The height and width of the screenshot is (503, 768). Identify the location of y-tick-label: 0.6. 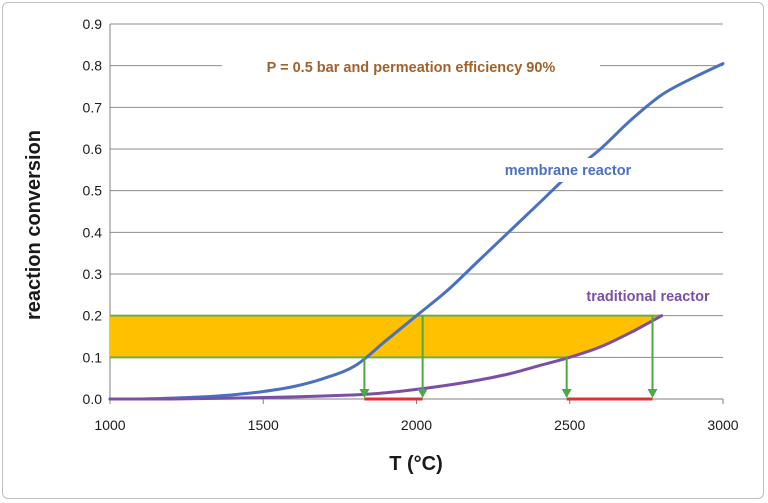
(93, 149).